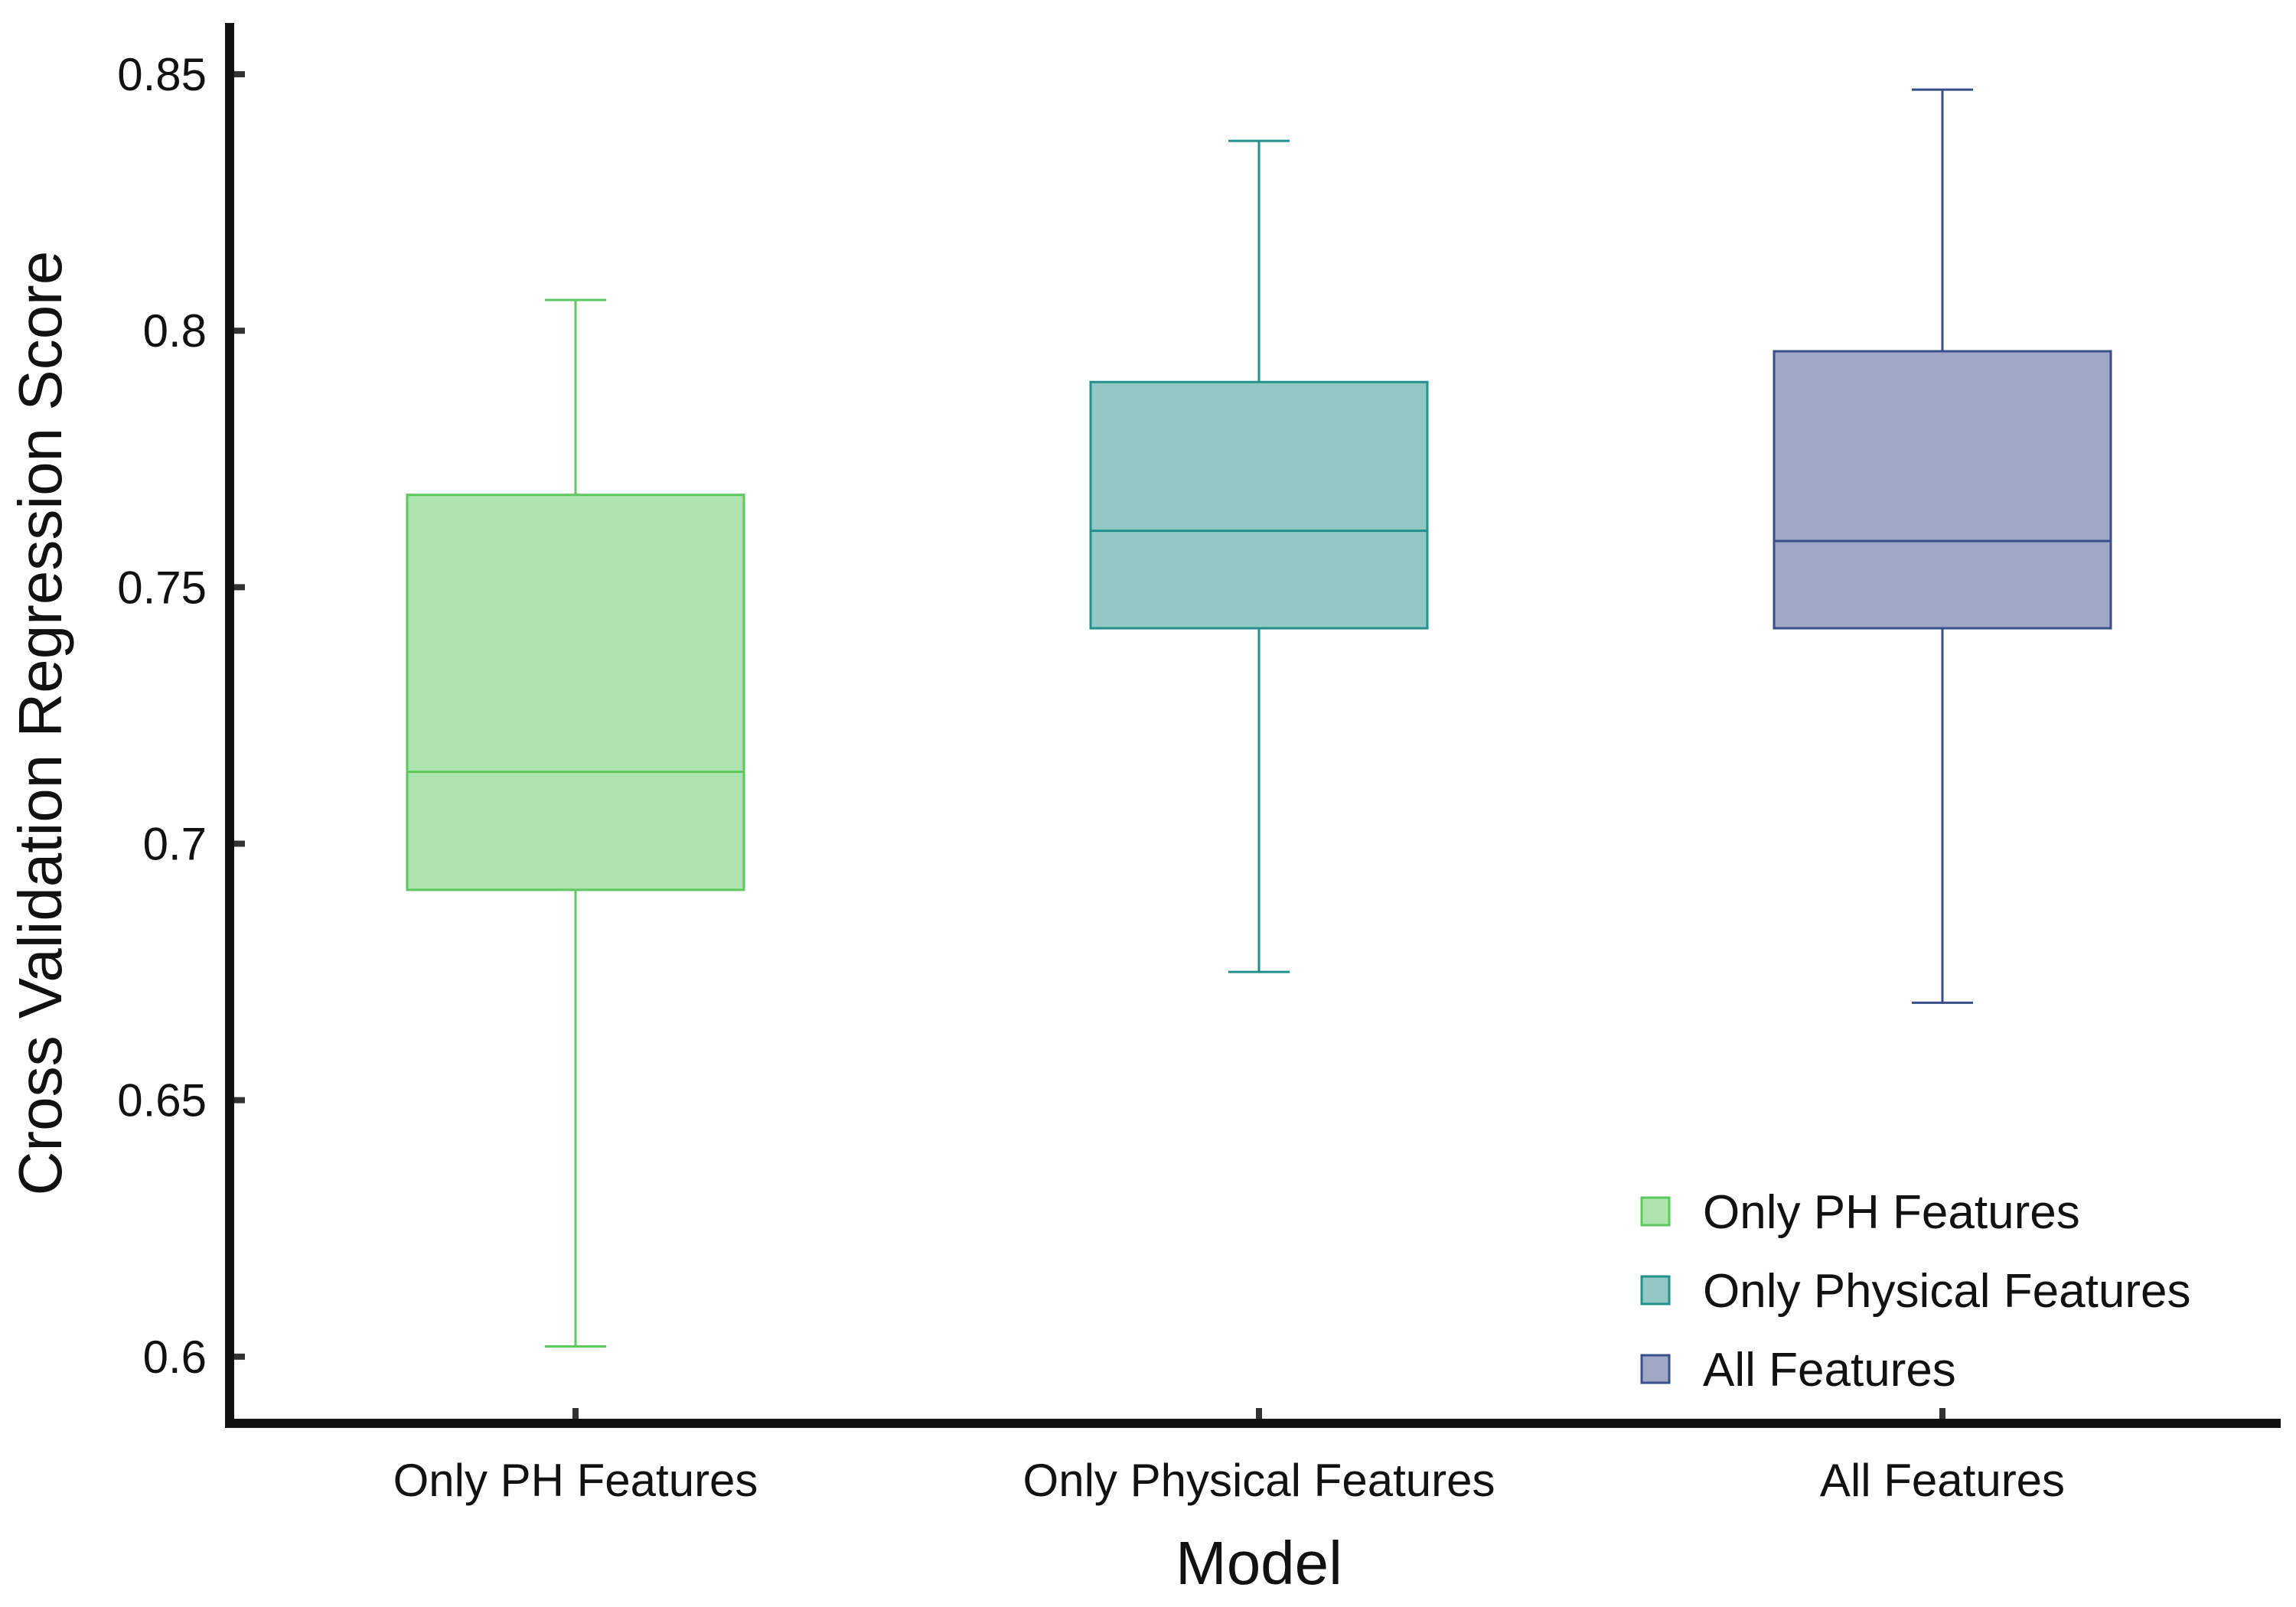  Describe the element at coordinates (1946, 1291) in the screenshot. I see `legend-label: Only Physical Features` at that location.